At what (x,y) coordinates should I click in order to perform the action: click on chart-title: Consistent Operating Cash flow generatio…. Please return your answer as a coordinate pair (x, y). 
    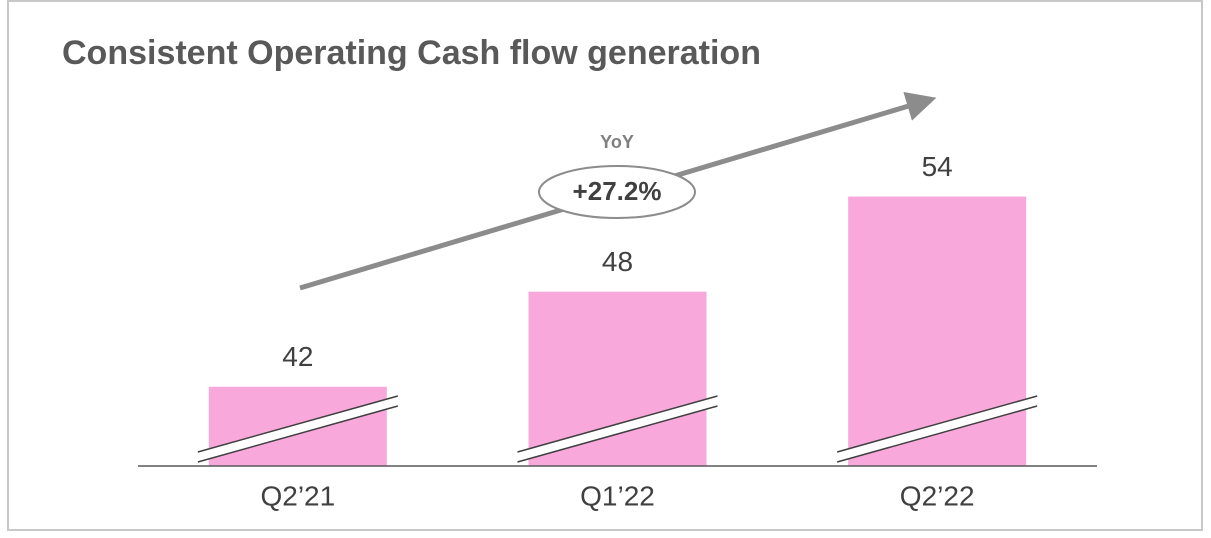
    Looking at the image, I should click on (411, 53).